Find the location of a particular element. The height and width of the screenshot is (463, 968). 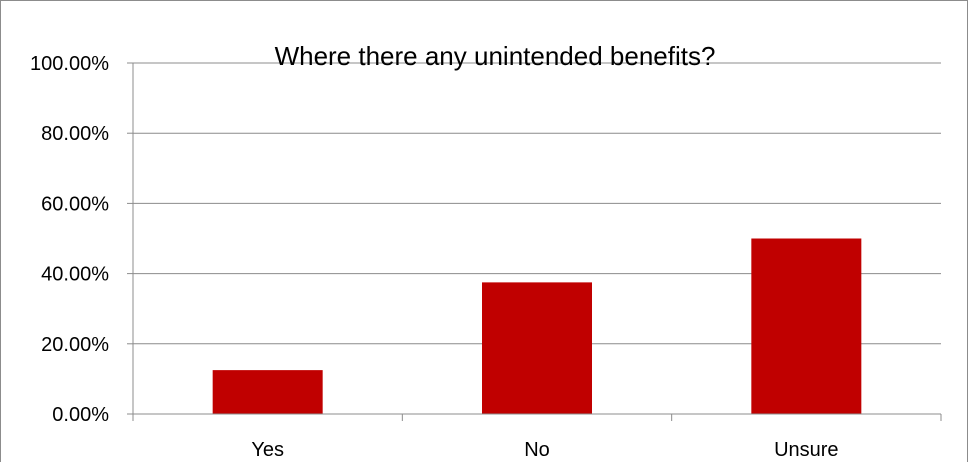

bar-yes is located at coordinates (267, 392).